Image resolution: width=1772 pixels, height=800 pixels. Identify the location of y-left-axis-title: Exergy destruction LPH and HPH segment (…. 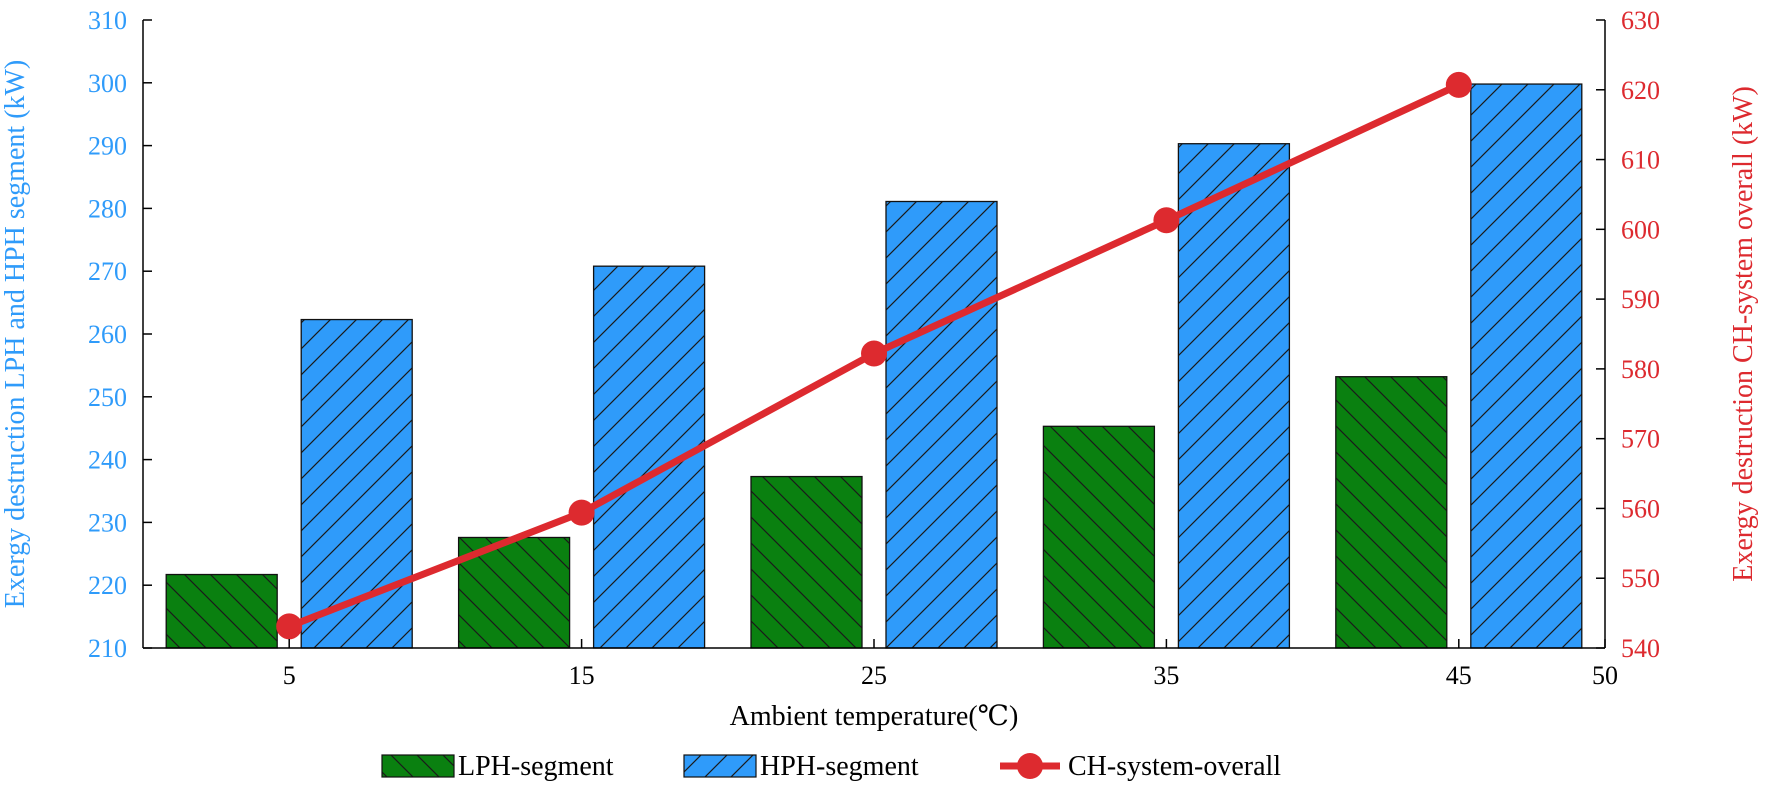
(15, 334).